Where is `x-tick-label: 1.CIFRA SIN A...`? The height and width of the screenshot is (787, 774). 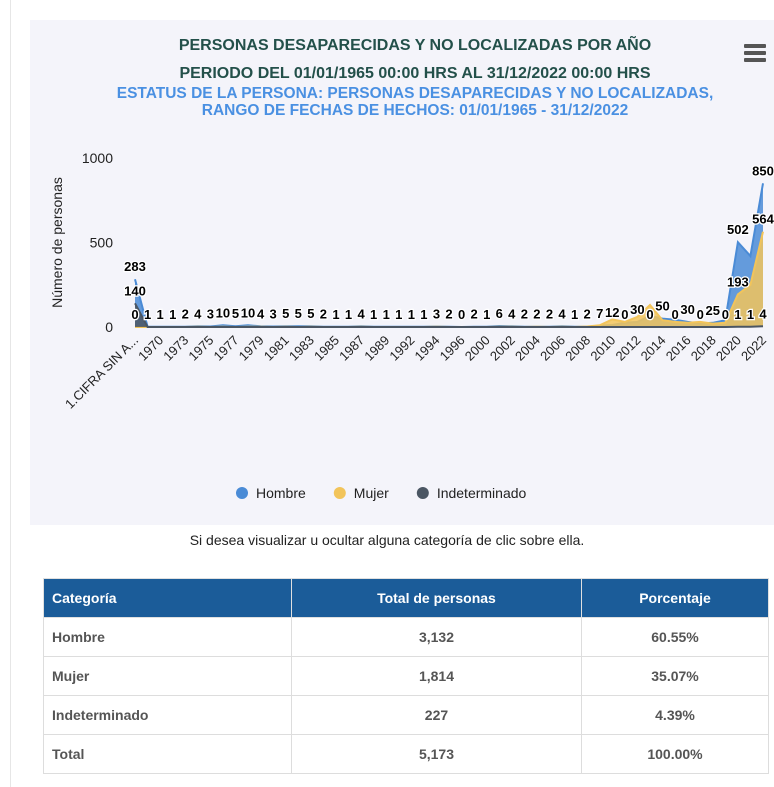
x-tick-label: 1.CIFRA SIN A... is located at coordinates (101, 372).